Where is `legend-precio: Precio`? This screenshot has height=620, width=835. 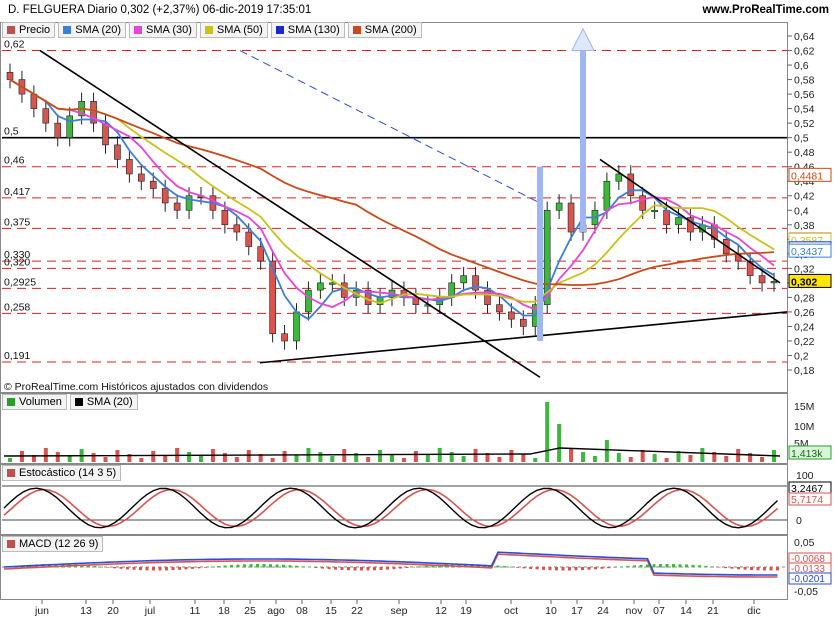
legend-precio: Precio is located at coordinates (29, 30).